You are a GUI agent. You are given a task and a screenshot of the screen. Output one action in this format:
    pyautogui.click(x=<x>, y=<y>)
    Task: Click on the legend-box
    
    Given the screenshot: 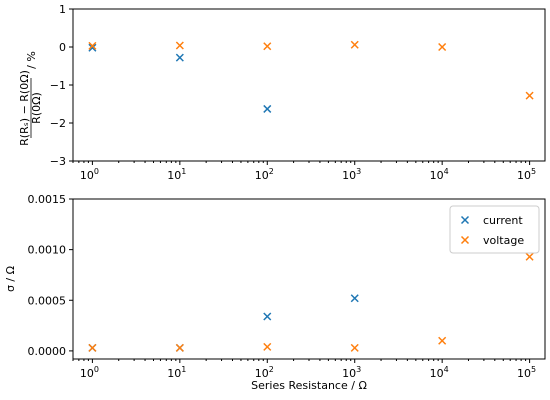 What is the action you would take?
    pyautogui.click(x=494, y=229)
    